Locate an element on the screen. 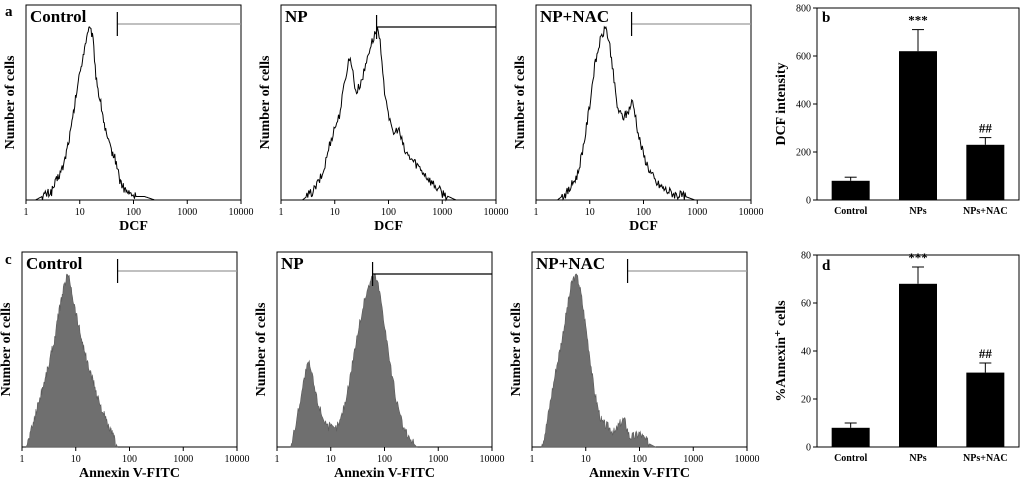  y-axis-label: DCF intensity is located at coordinates (781, 103).